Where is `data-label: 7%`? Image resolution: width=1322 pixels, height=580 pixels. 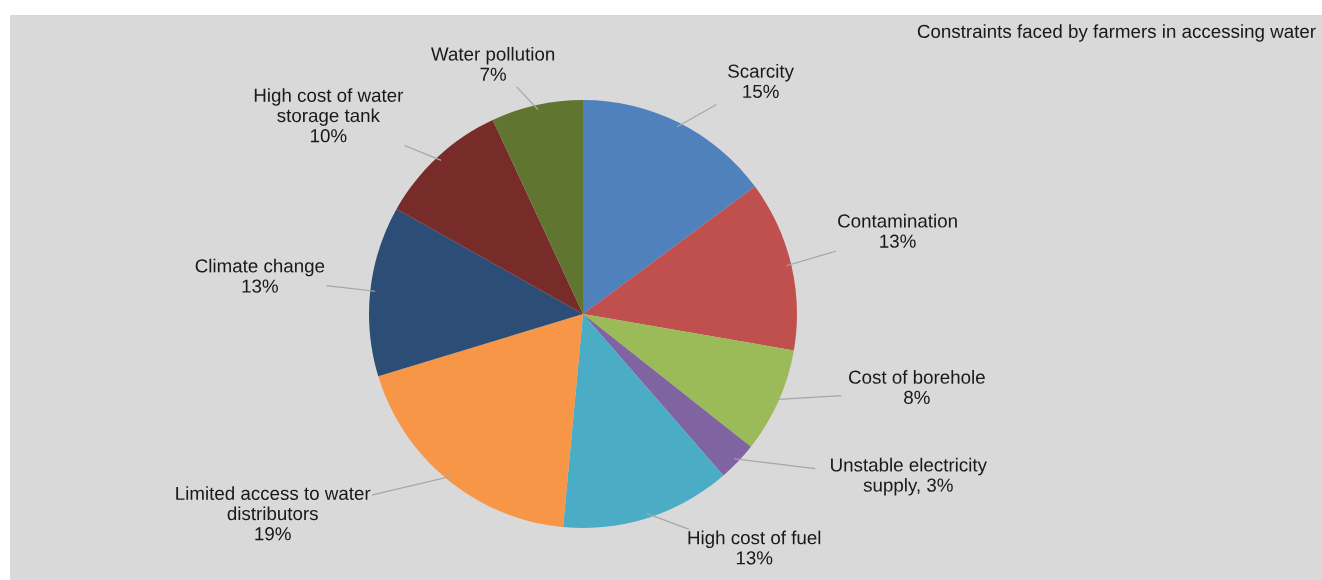 data-label: 7% is located at coordinates (493, 74).